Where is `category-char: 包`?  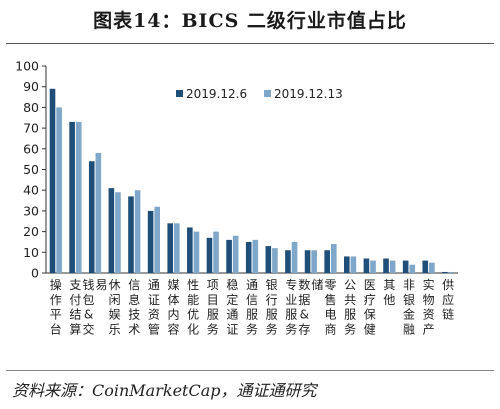
category-char: 包 is located at coordinates (89, 300).